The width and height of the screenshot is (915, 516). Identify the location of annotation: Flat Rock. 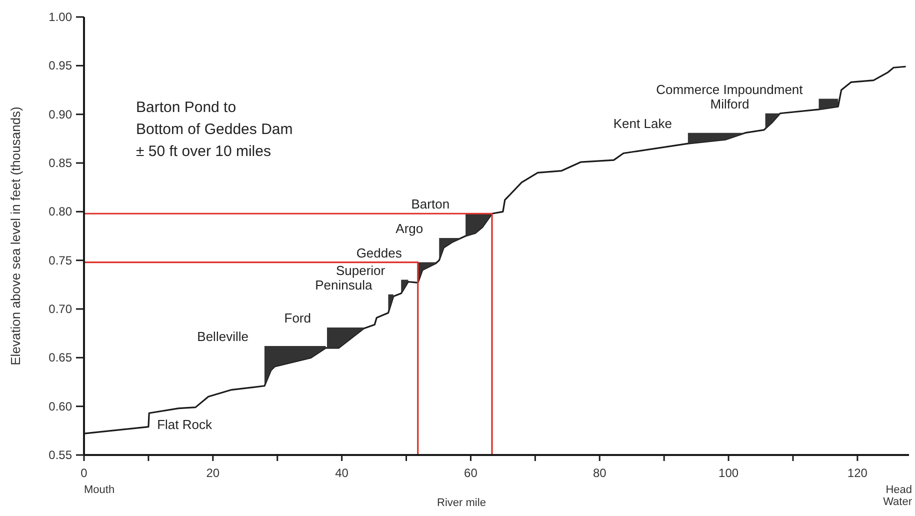
(184, 424).